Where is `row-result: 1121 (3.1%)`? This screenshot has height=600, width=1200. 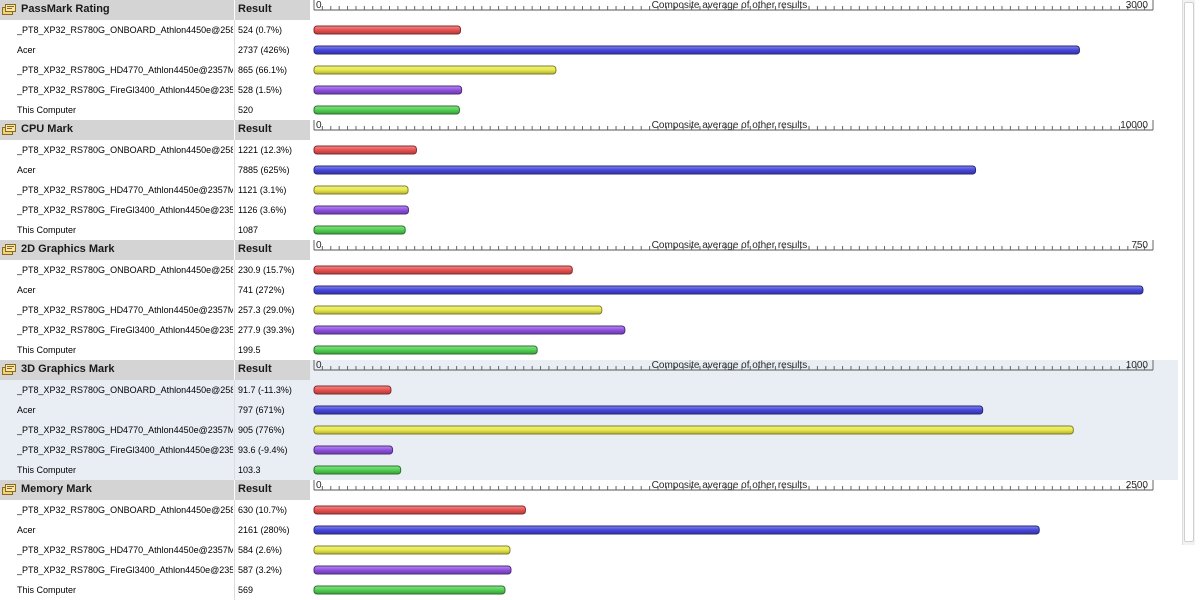 row-result: 1121 (3.1%) is located at coordinates (262, 190).